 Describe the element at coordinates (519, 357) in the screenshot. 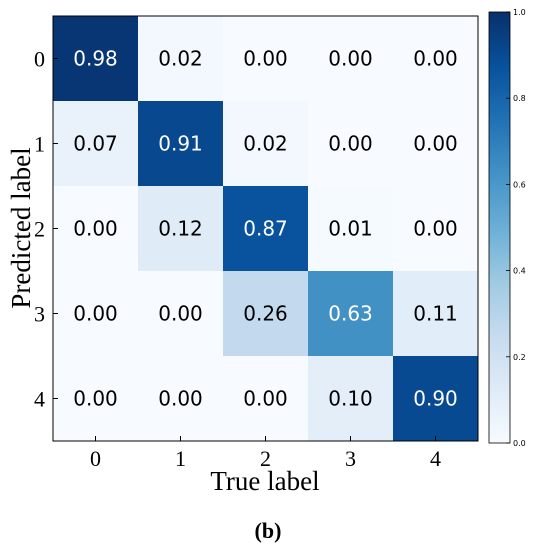

I see `colorbar-tick-label: 0.2` at that location.